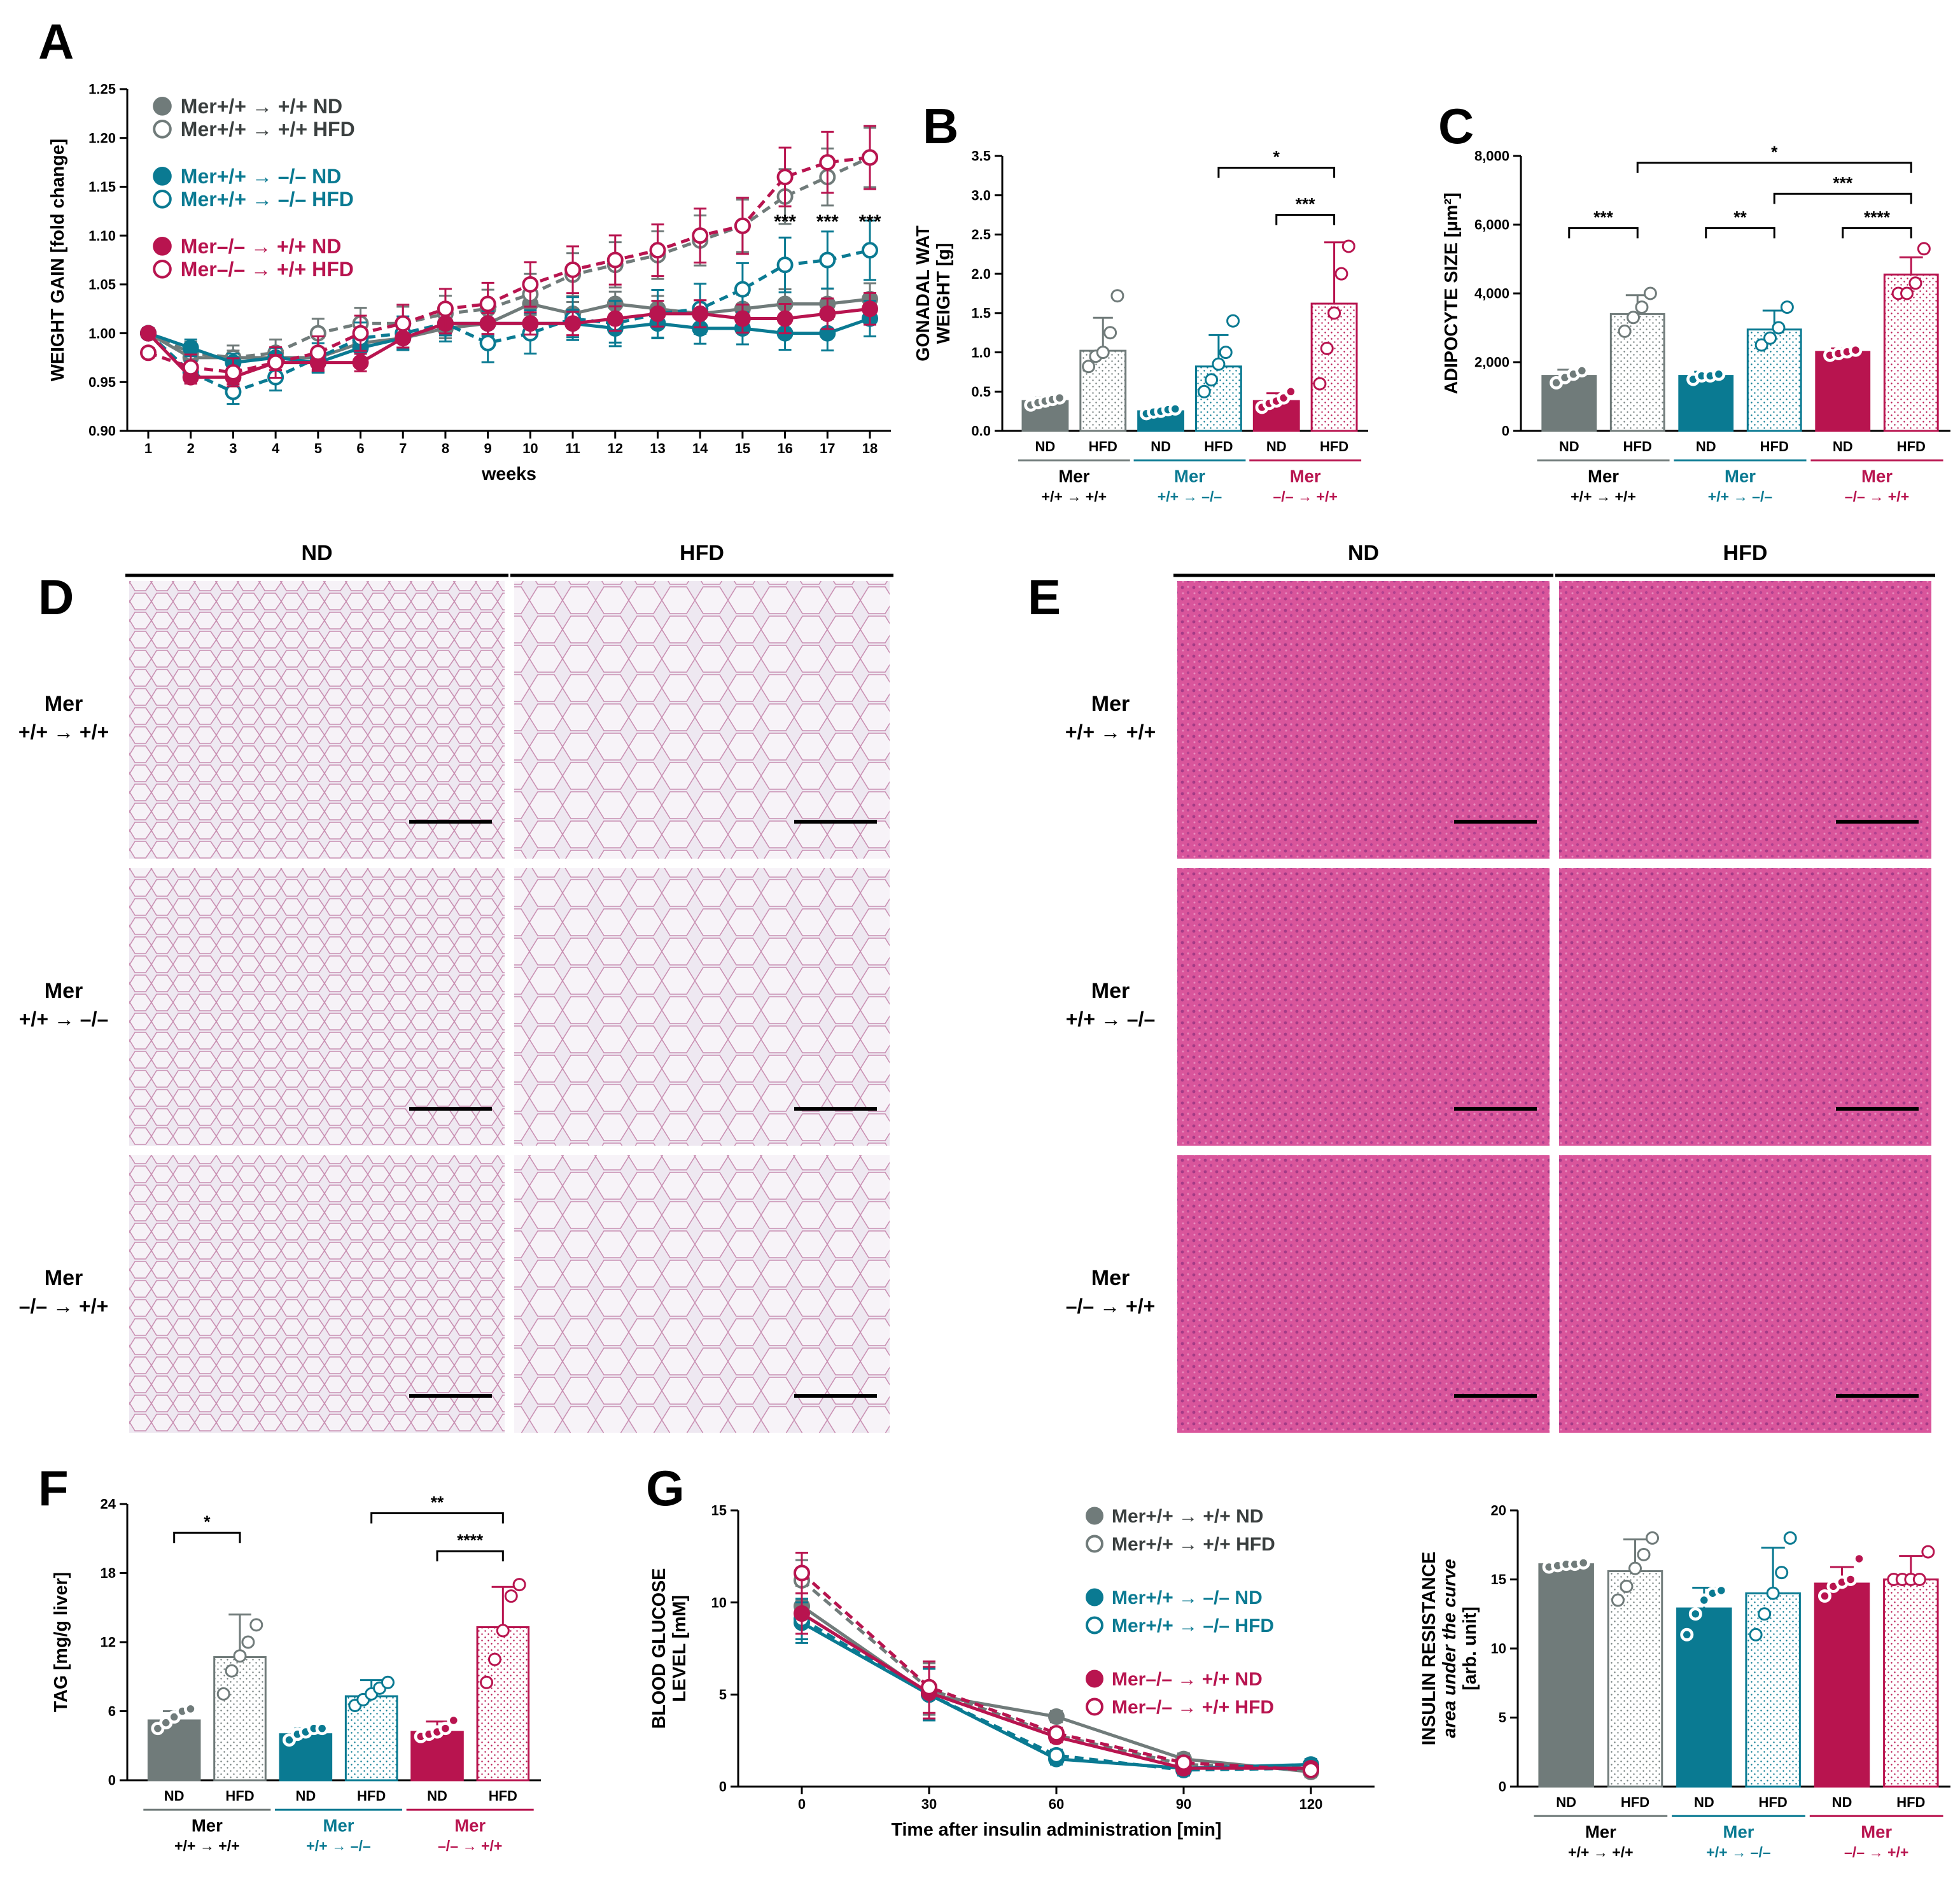 The image size is (1960, 1884). Describe the element at coordinates (723, 1695) in the screenshot. I see `chartG1-y-tick-label: 5` at that location.